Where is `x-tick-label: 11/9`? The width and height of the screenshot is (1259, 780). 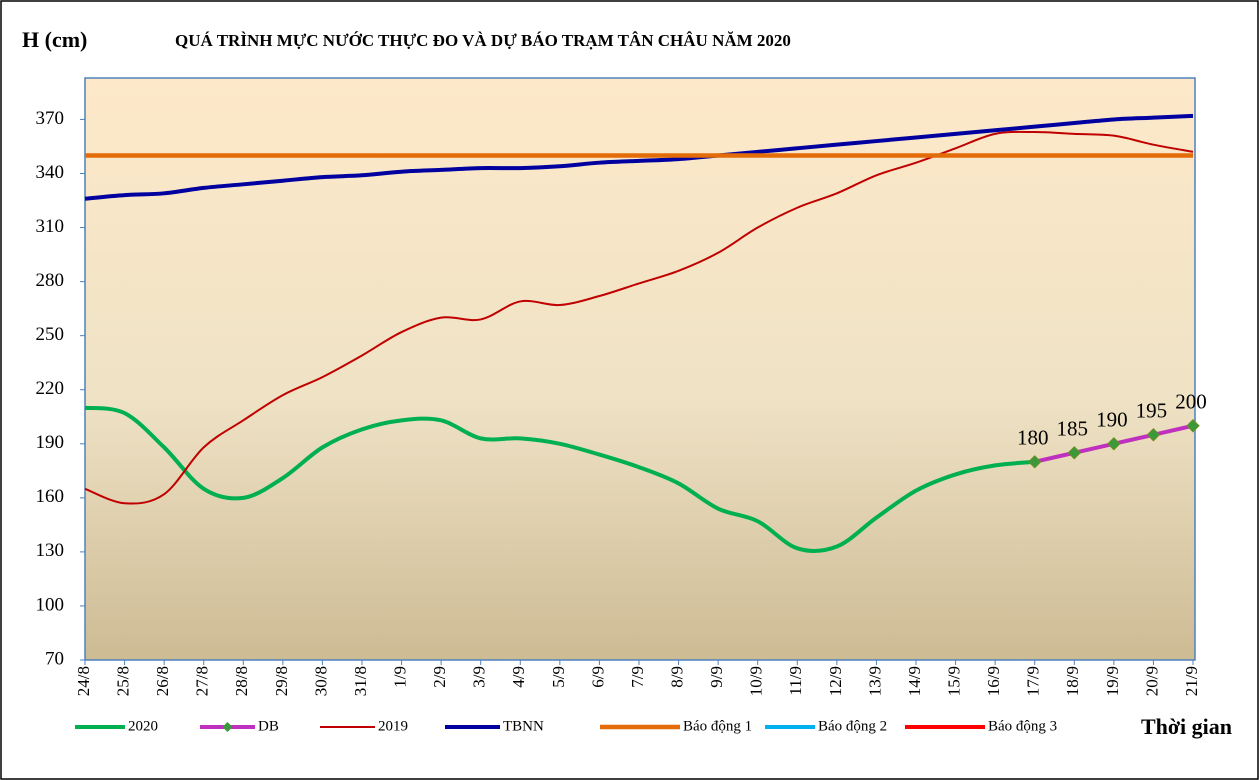
x-tick-label: 11/9 is located at coordinates (795, 681).